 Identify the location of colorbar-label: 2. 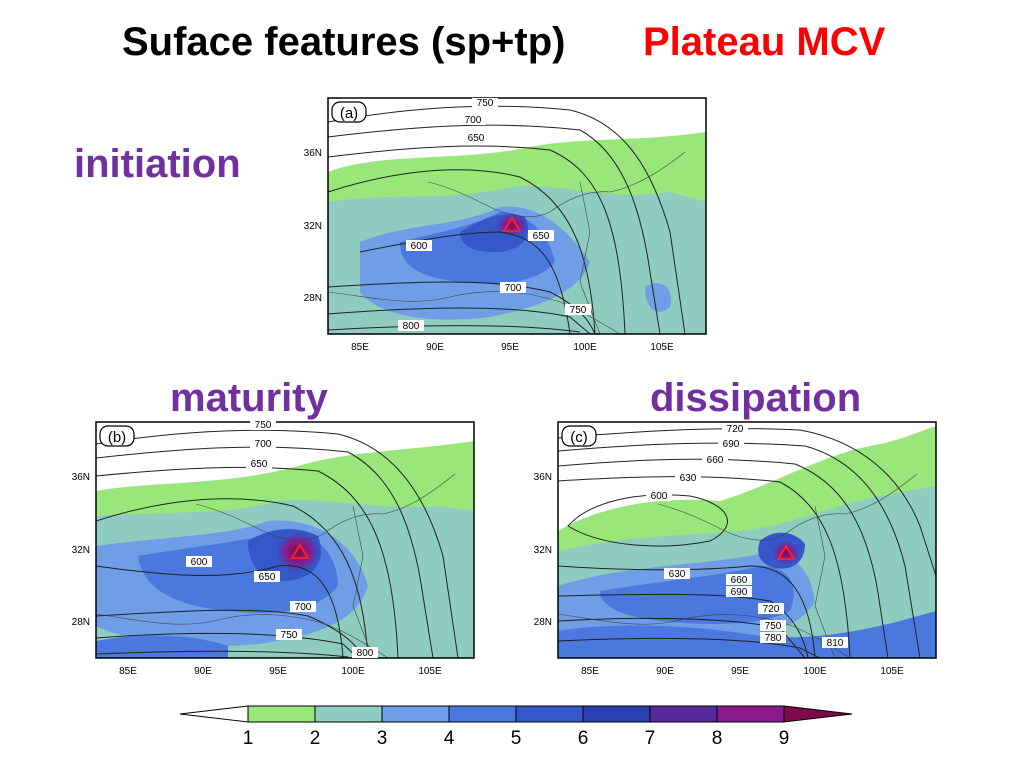
(315, 738).